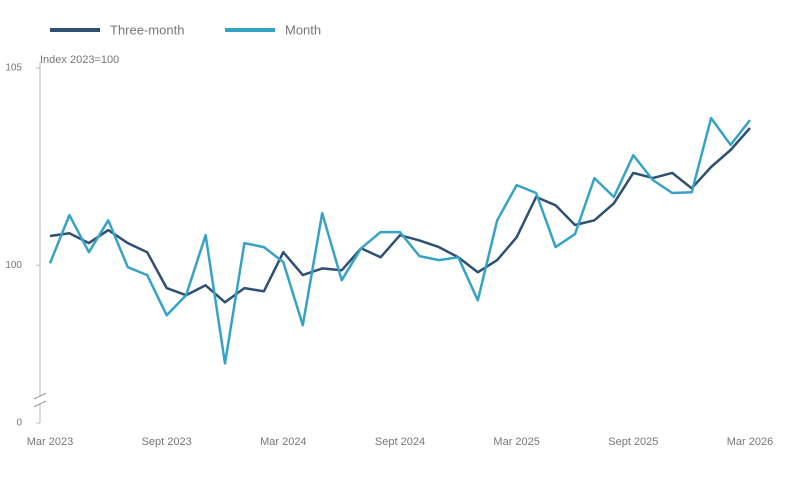 This screenshot has width=800, height=485. I want to click on y-axis-label: Index 2023=100, so click(79, 60).